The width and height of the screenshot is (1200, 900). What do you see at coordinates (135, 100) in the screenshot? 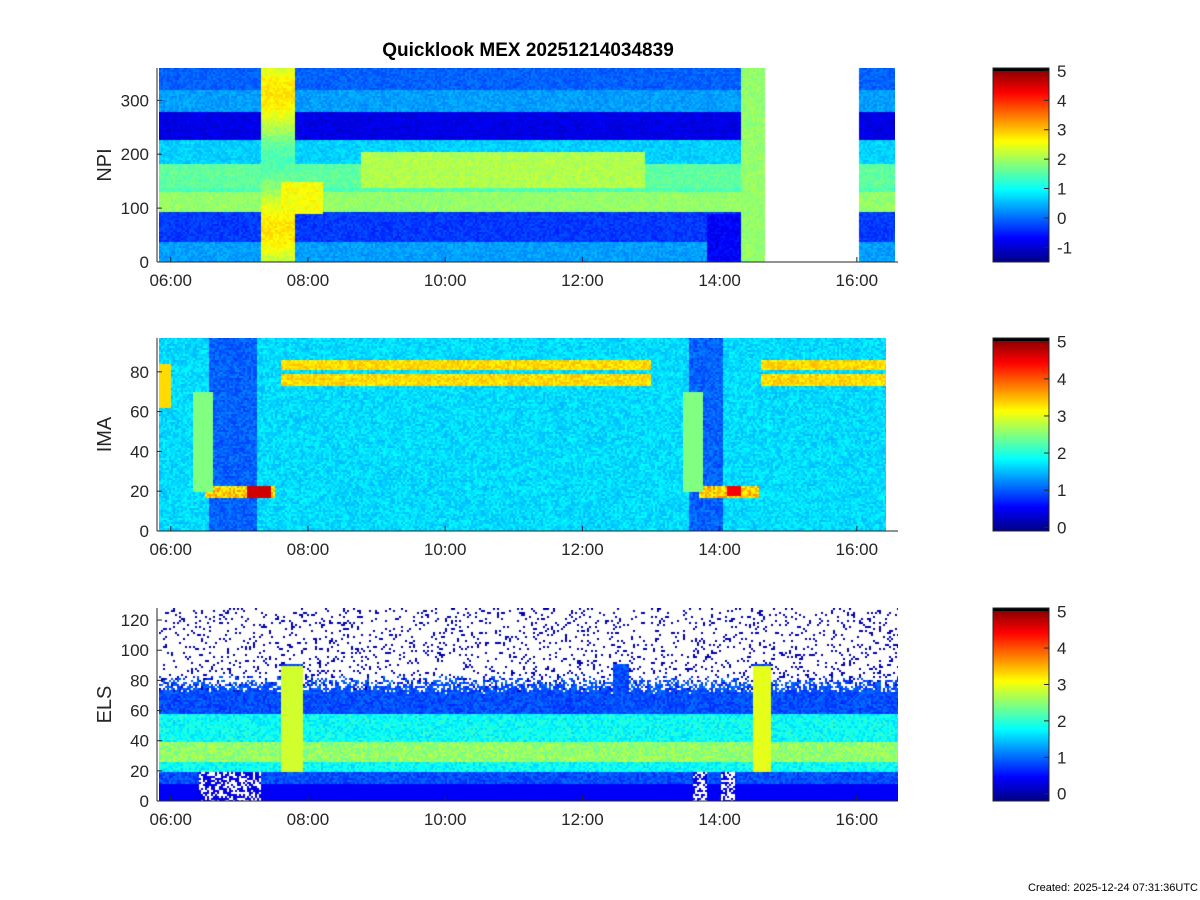
I see `y-tick-label: 300` at bounding box center [135, 100].